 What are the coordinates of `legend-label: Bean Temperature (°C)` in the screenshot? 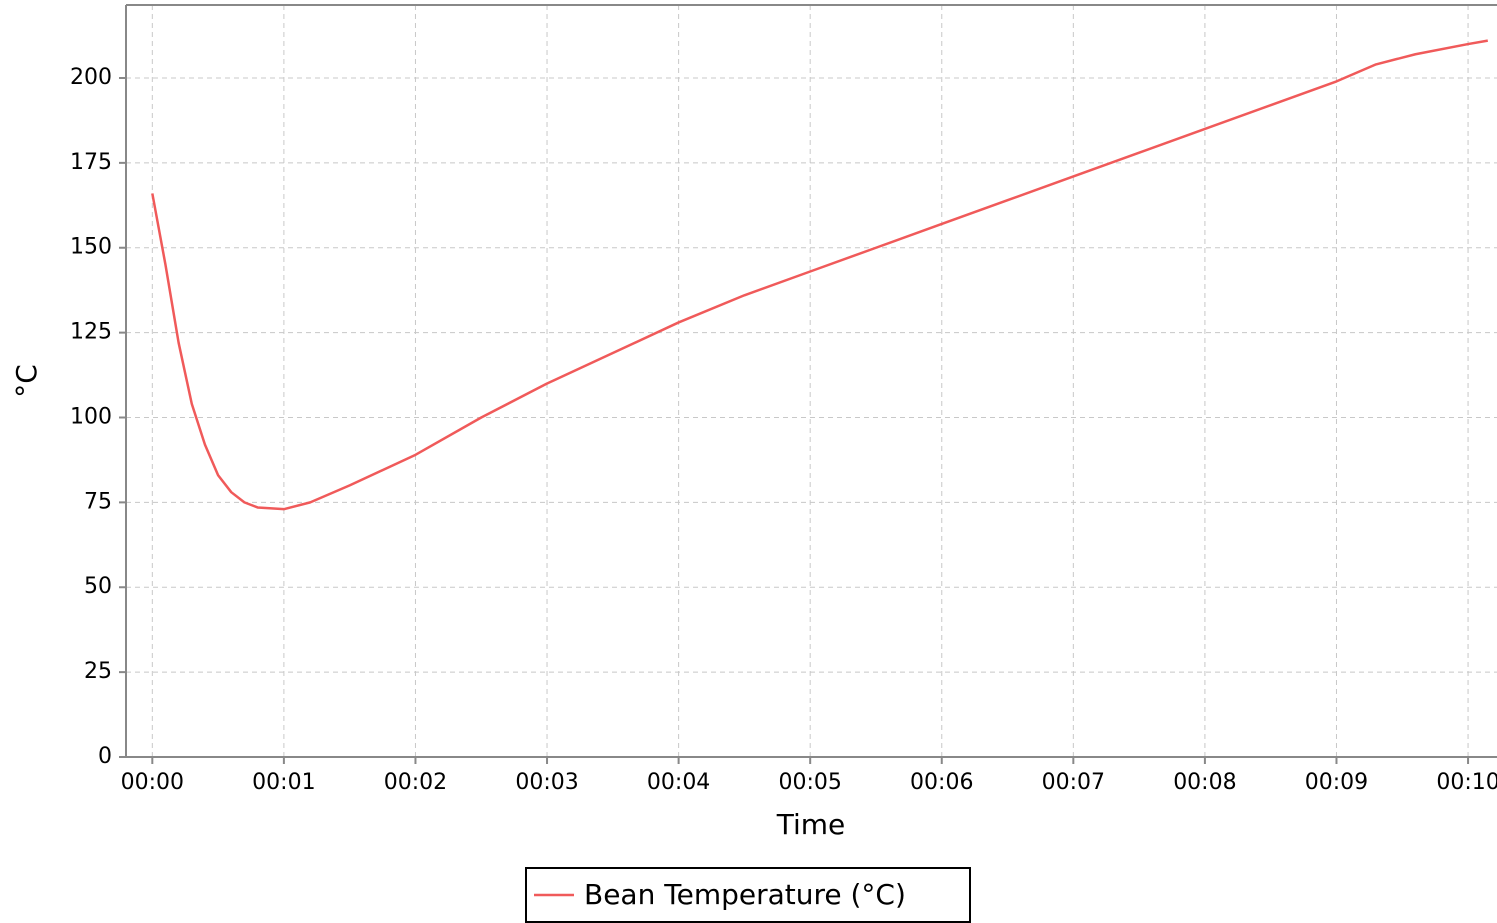 It's located at (745, 894).